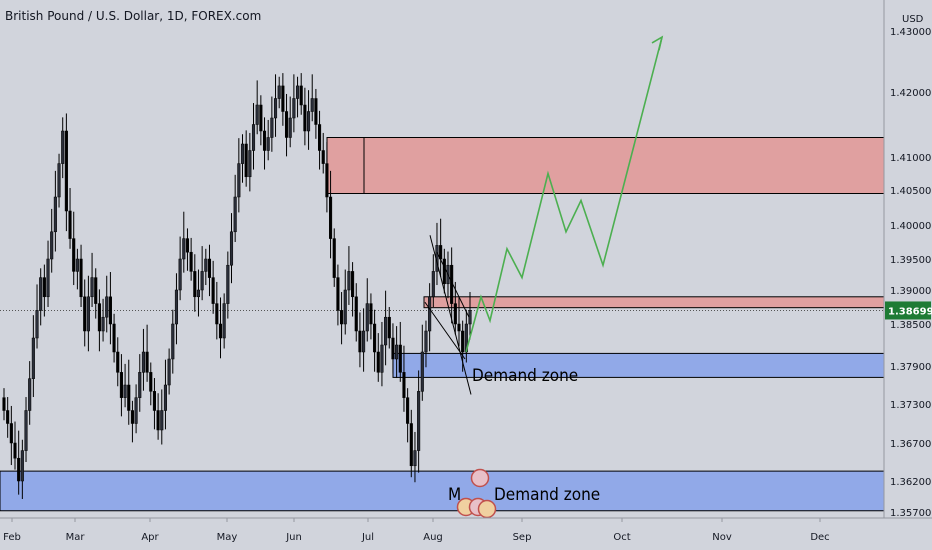  I want to click on demand-zone-label: Demand zone, so click(525, 376).